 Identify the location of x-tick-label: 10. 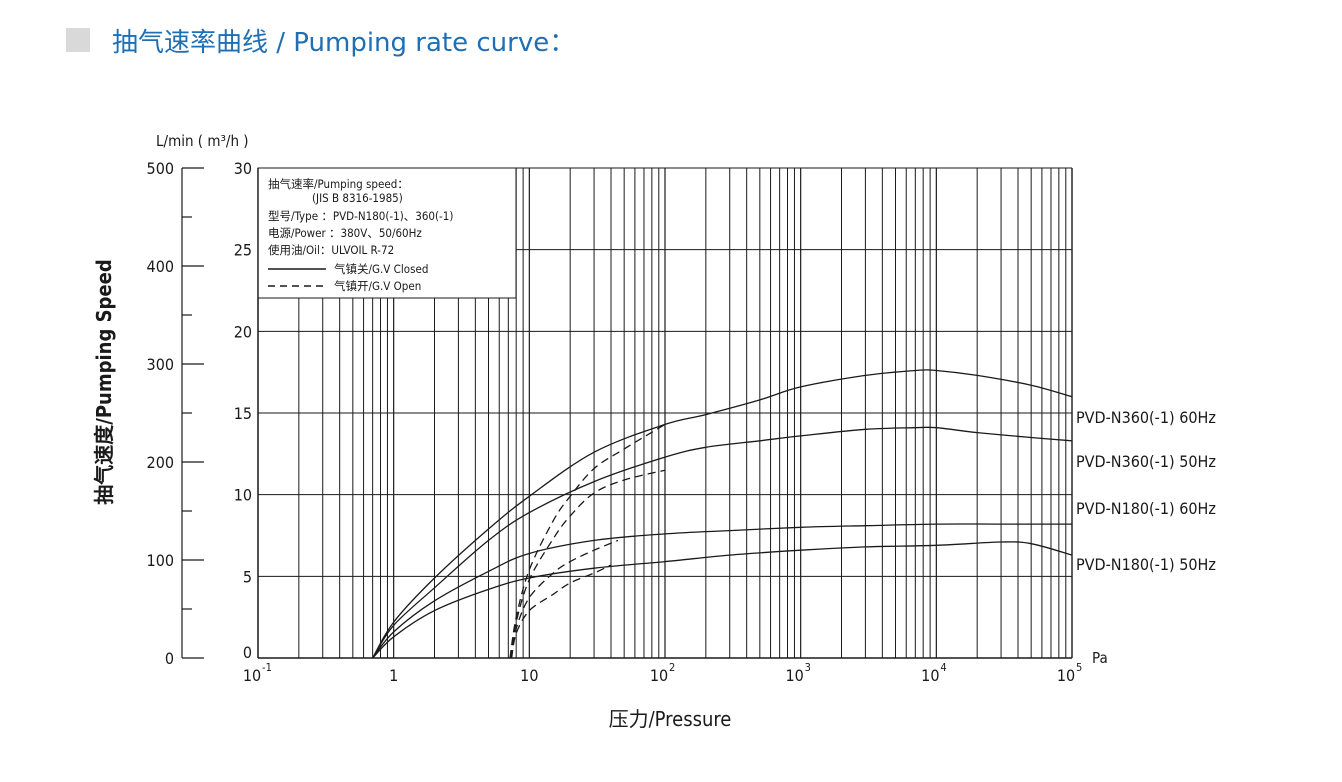
(529, 675).